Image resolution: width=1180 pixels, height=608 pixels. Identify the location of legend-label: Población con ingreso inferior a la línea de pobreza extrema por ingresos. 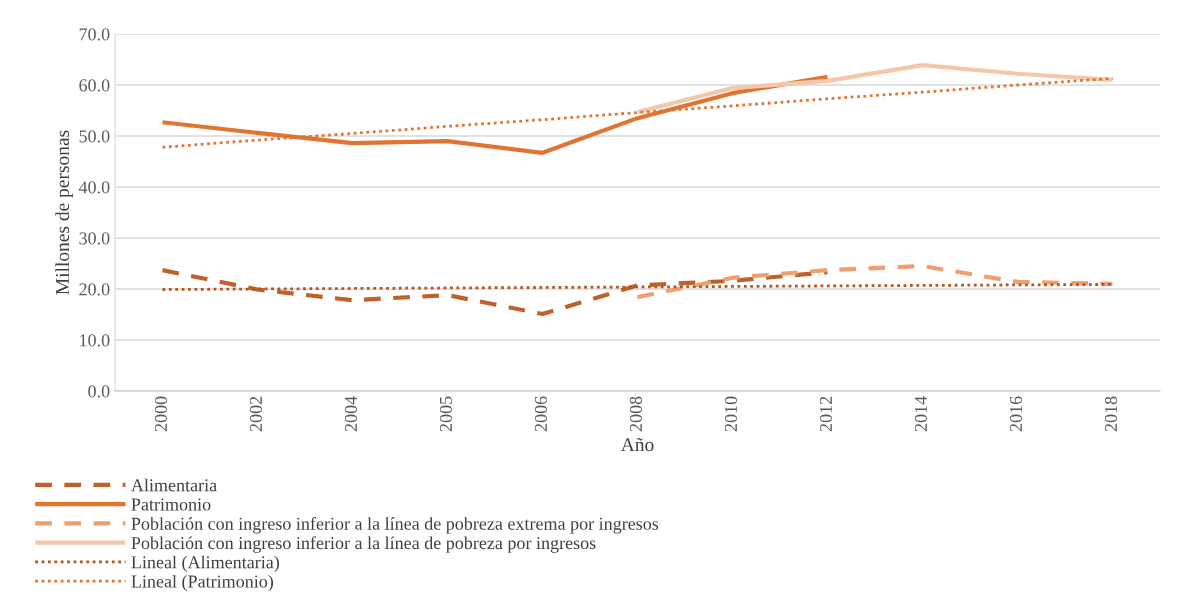
(395, 525).